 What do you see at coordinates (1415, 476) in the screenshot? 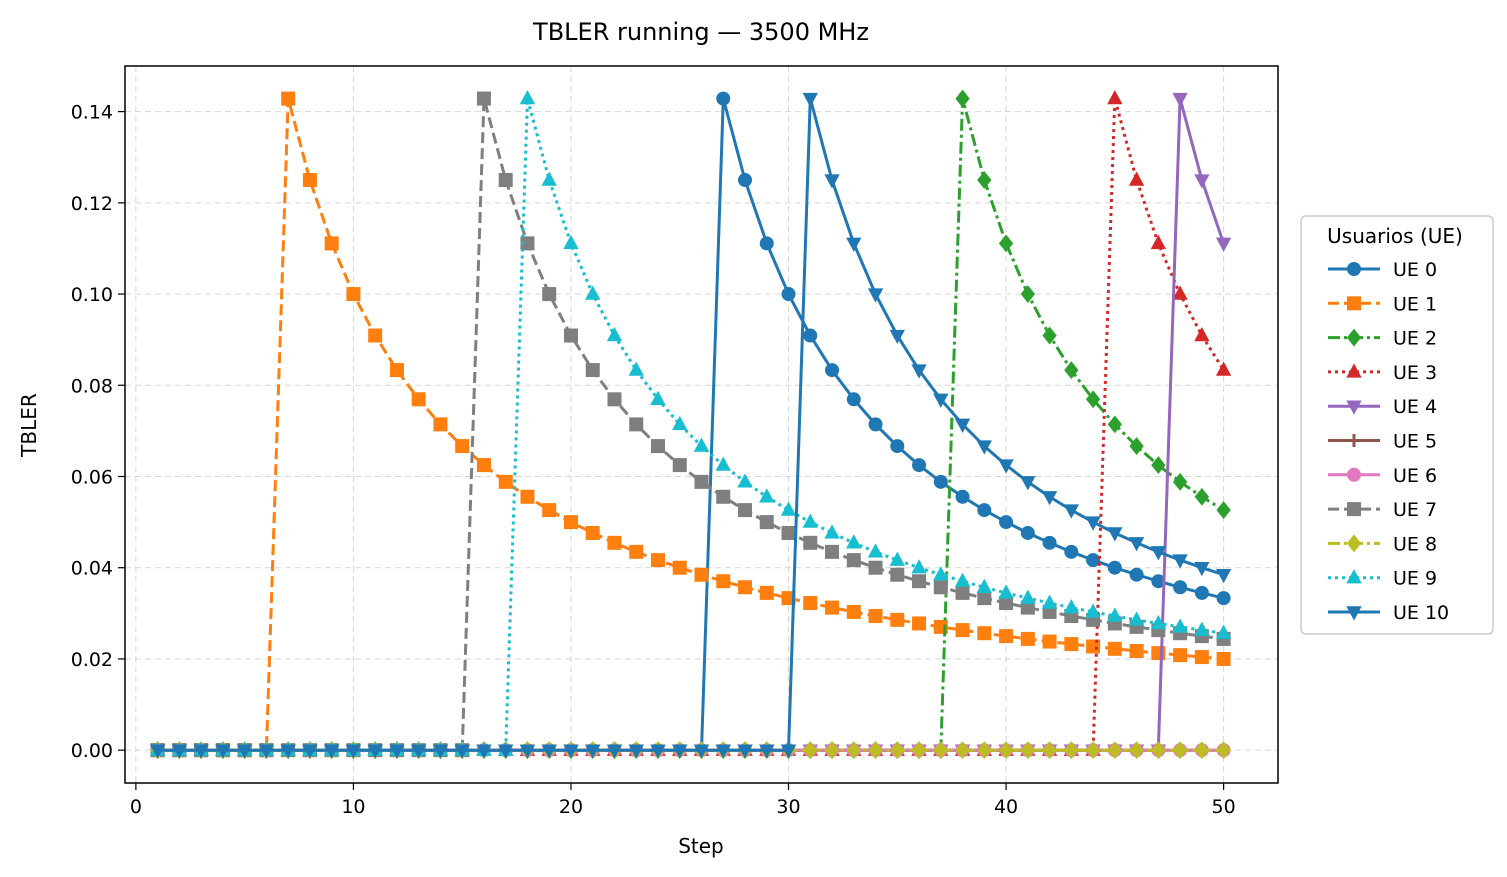
I see `legend-label: UE 6` at bounding box center [1415, 476].